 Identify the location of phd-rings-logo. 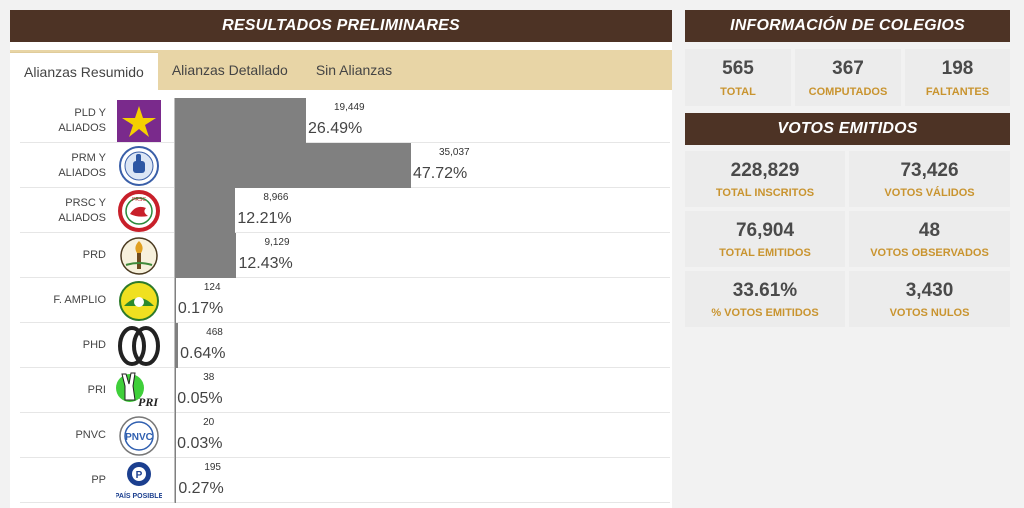
(139, 346).